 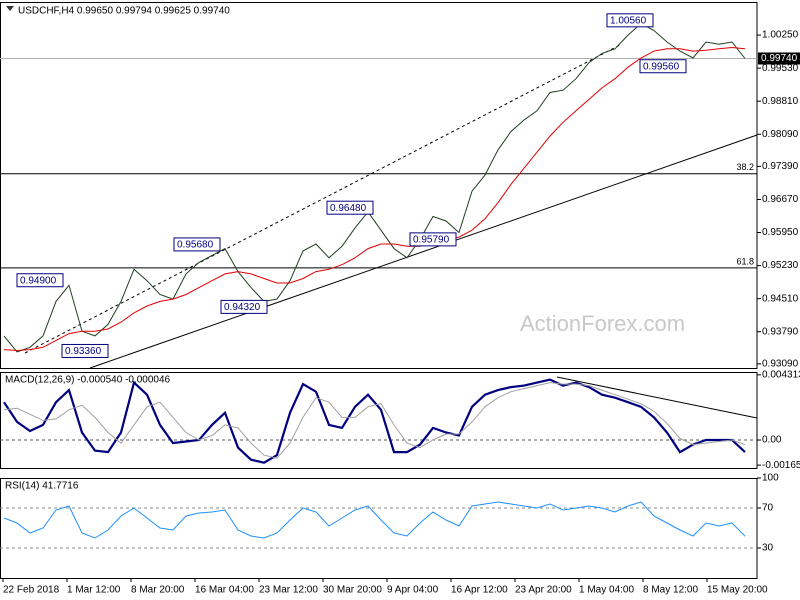 I want to click on x-tick-label: 23 Mar 12:00, so click(x=288, y=590).